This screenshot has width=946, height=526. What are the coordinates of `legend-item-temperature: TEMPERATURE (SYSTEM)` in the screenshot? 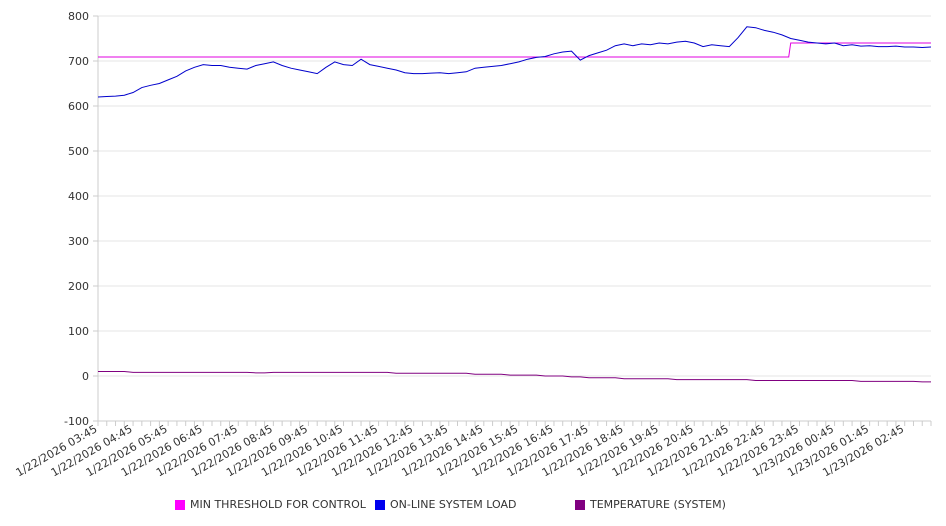 It's located at (650, 504).